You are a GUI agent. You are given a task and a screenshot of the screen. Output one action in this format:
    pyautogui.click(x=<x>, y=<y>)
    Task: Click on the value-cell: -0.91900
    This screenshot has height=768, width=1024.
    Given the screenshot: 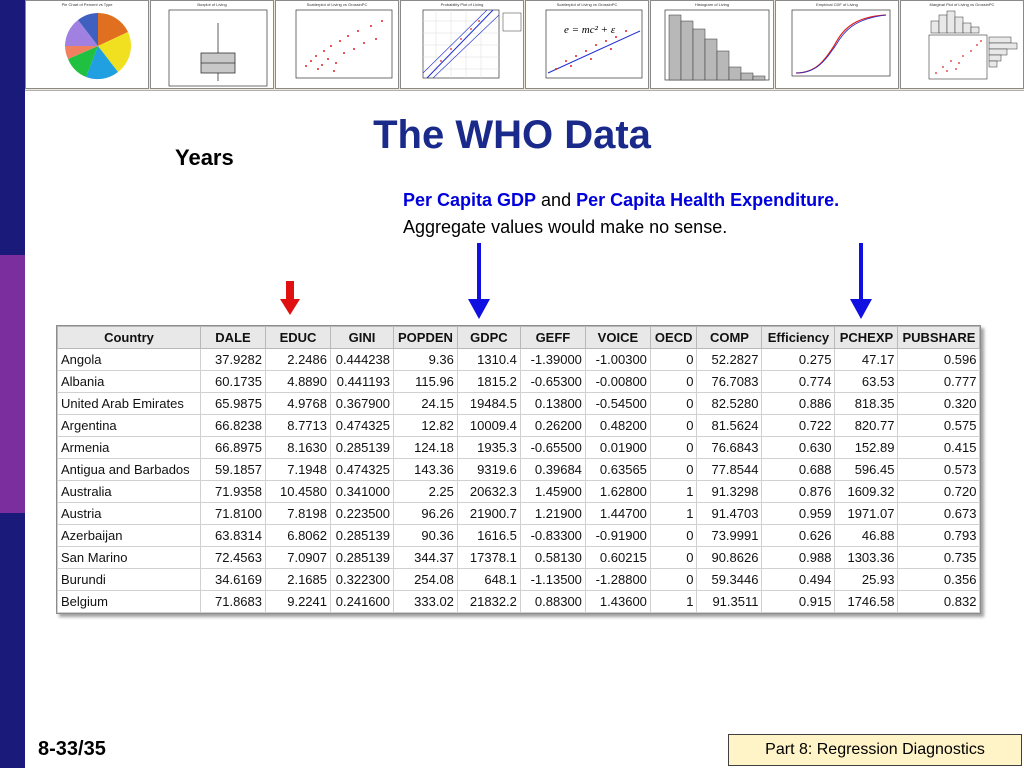 What is the action you would take?
    pyautogui.click(x=617, y=535)
    